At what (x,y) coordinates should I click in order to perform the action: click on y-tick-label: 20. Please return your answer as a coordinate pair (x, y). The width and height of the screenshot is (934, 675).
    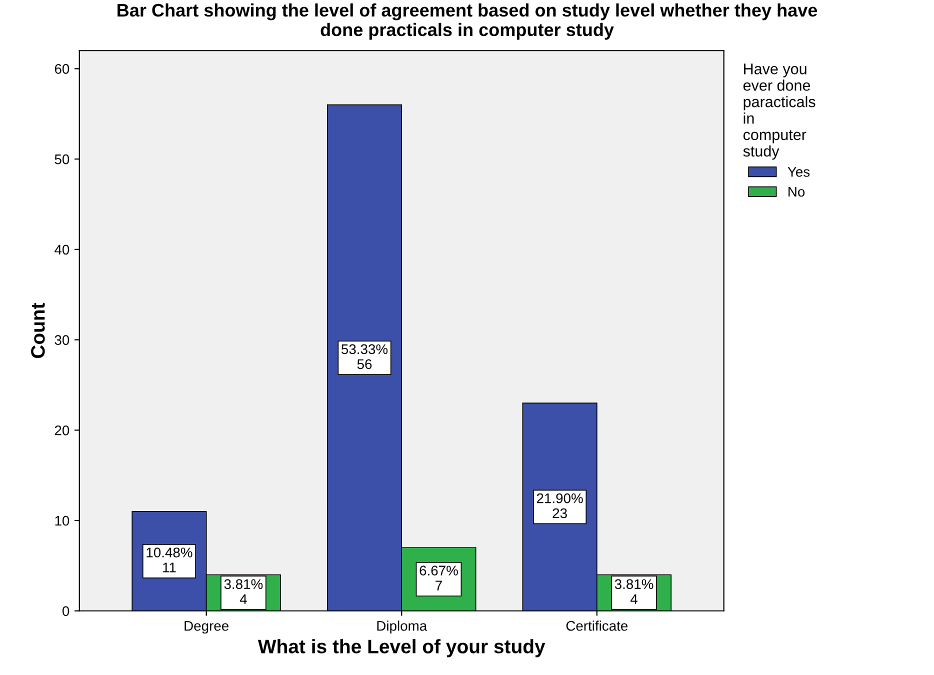
    Looking at the image, I should click on (62, 430).